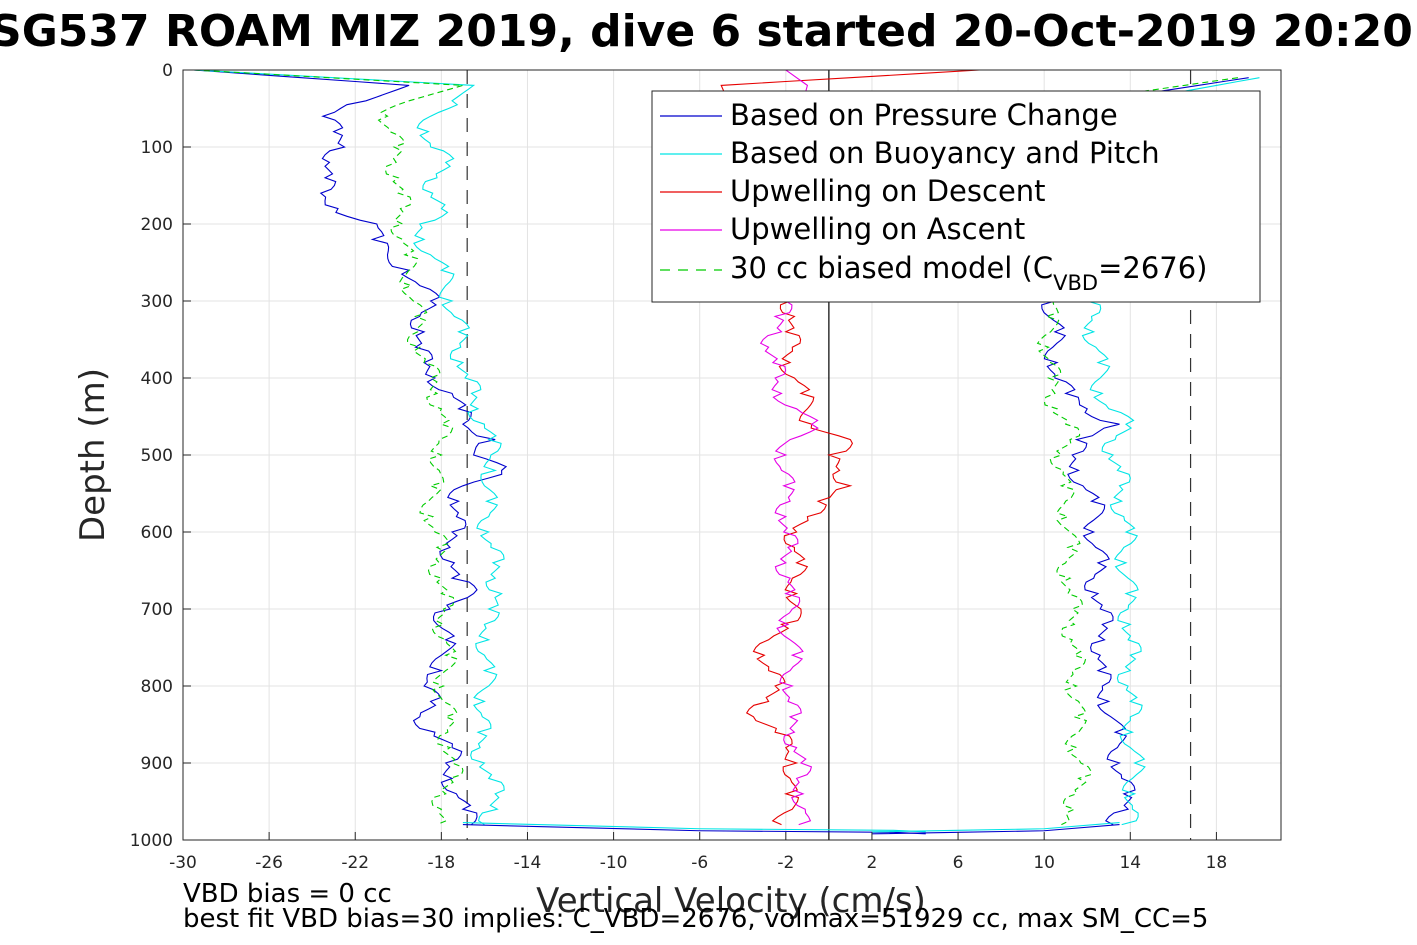 The image size is (1417, 945). I want to click on series-line-upwelling-on-ascent-ascent, so click(789, 448).